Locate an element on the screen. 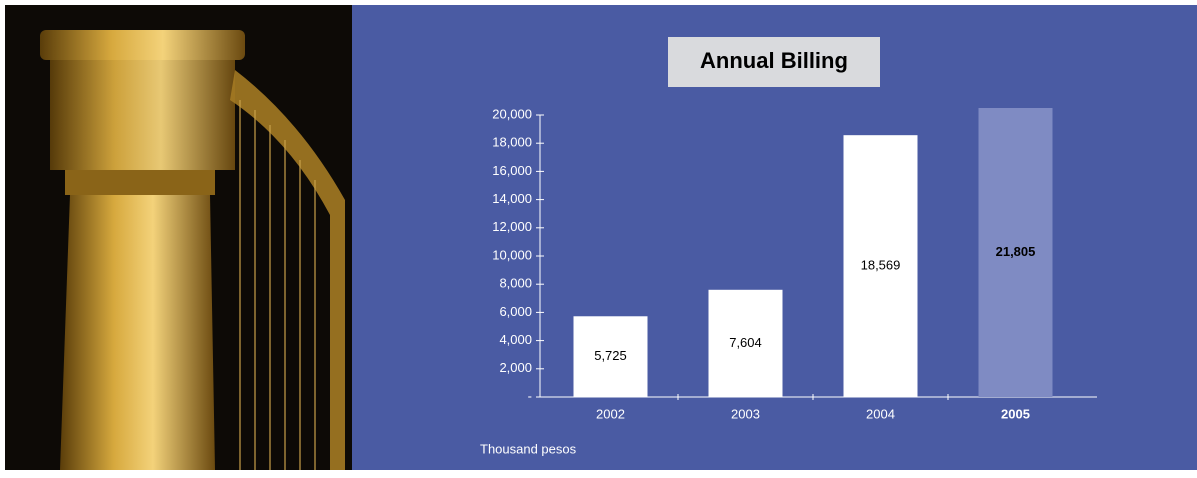 The image size is (1197, 478). value-label: 5,725 is located at coordinates (610, 355).